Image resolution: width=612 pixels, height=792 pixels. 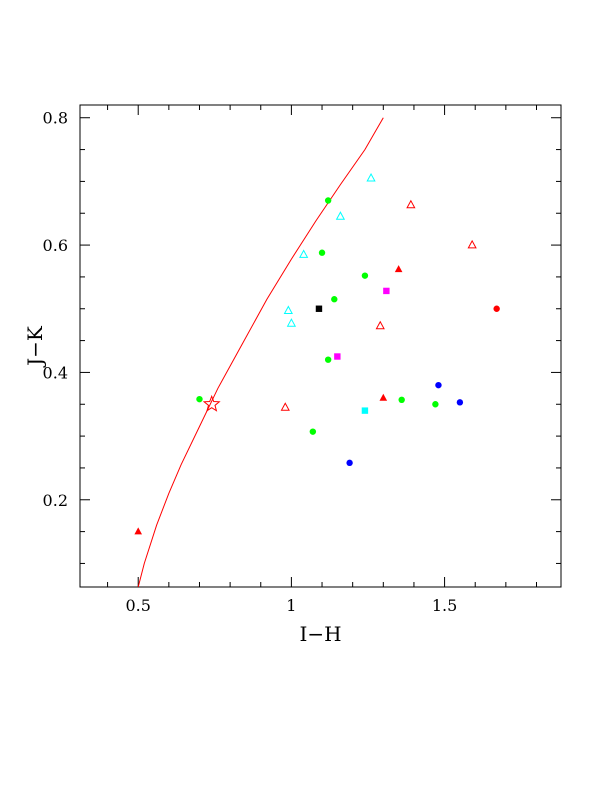 I want to click on x-tick-label: 1, so click(x=291, y=605).